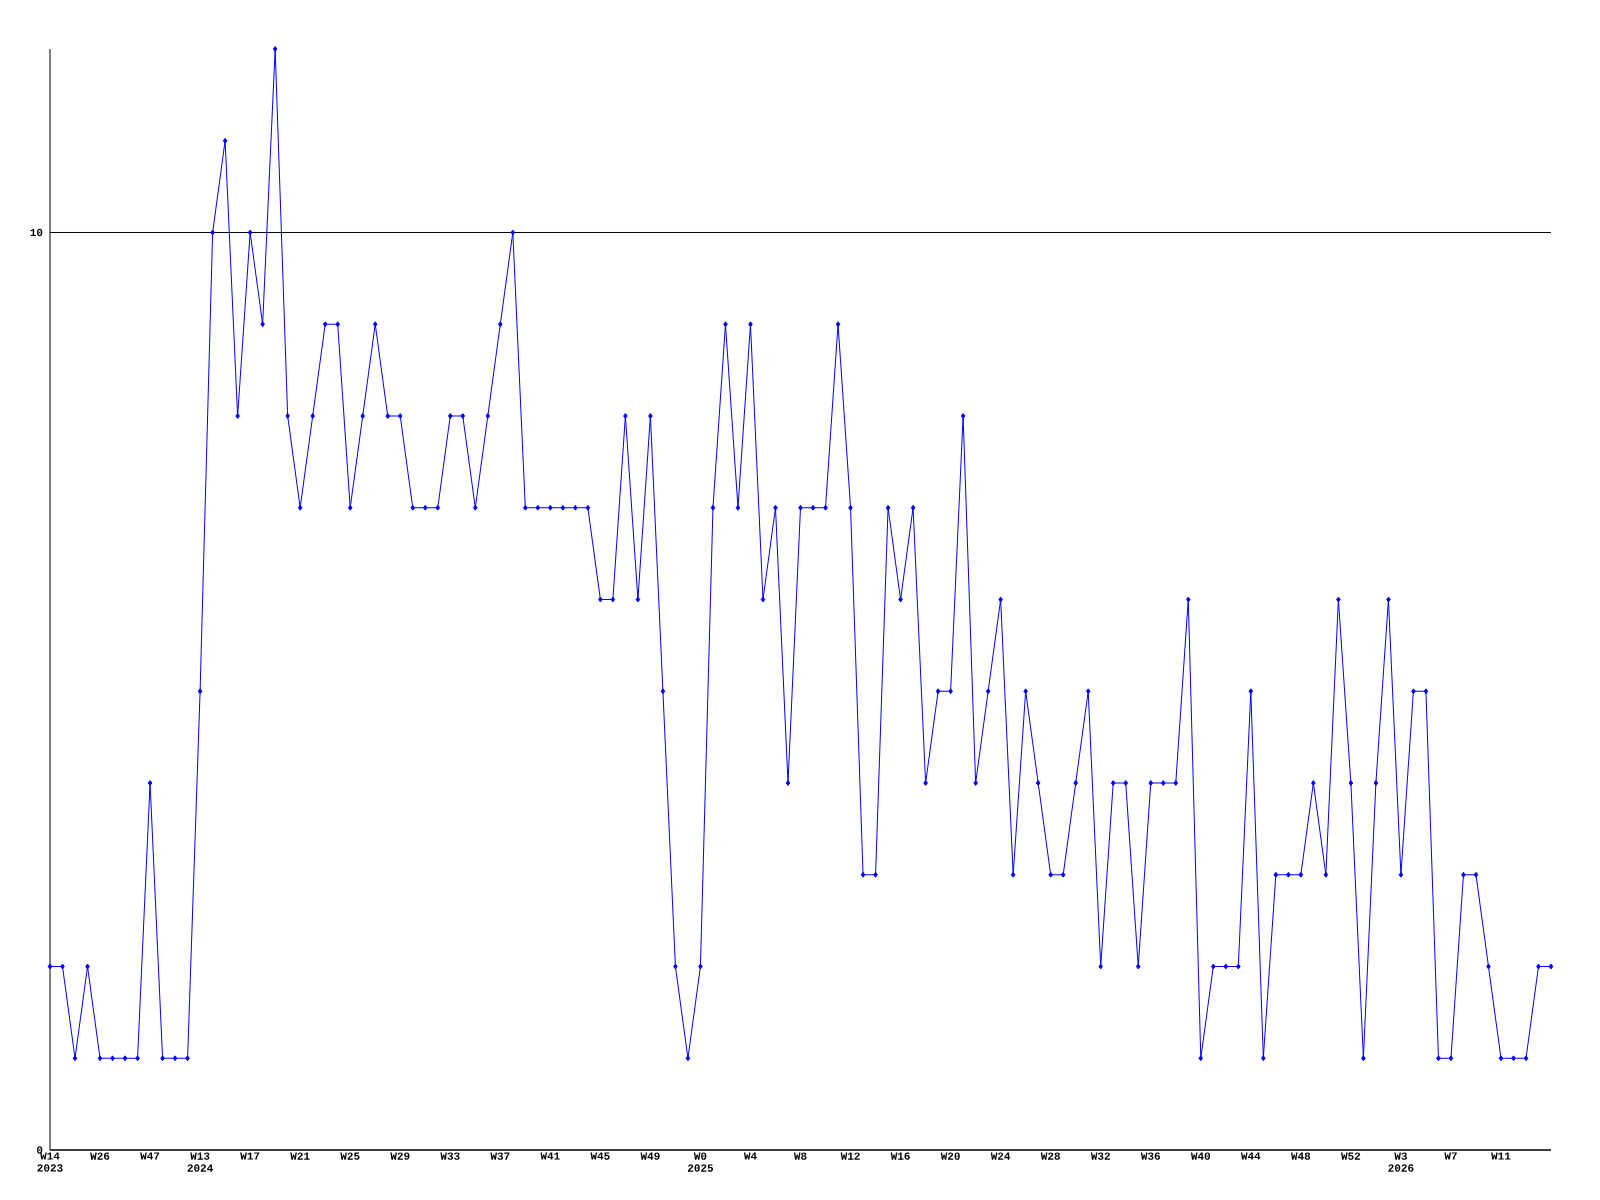 The width and height of the screenshot is (1600, 1200). I want to click on x-tick-label: W45, so click(600, 1156).